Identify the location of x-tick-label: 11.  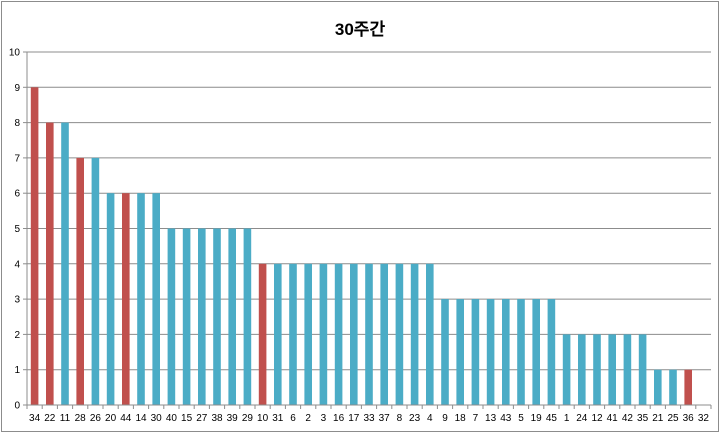
(65, 418).